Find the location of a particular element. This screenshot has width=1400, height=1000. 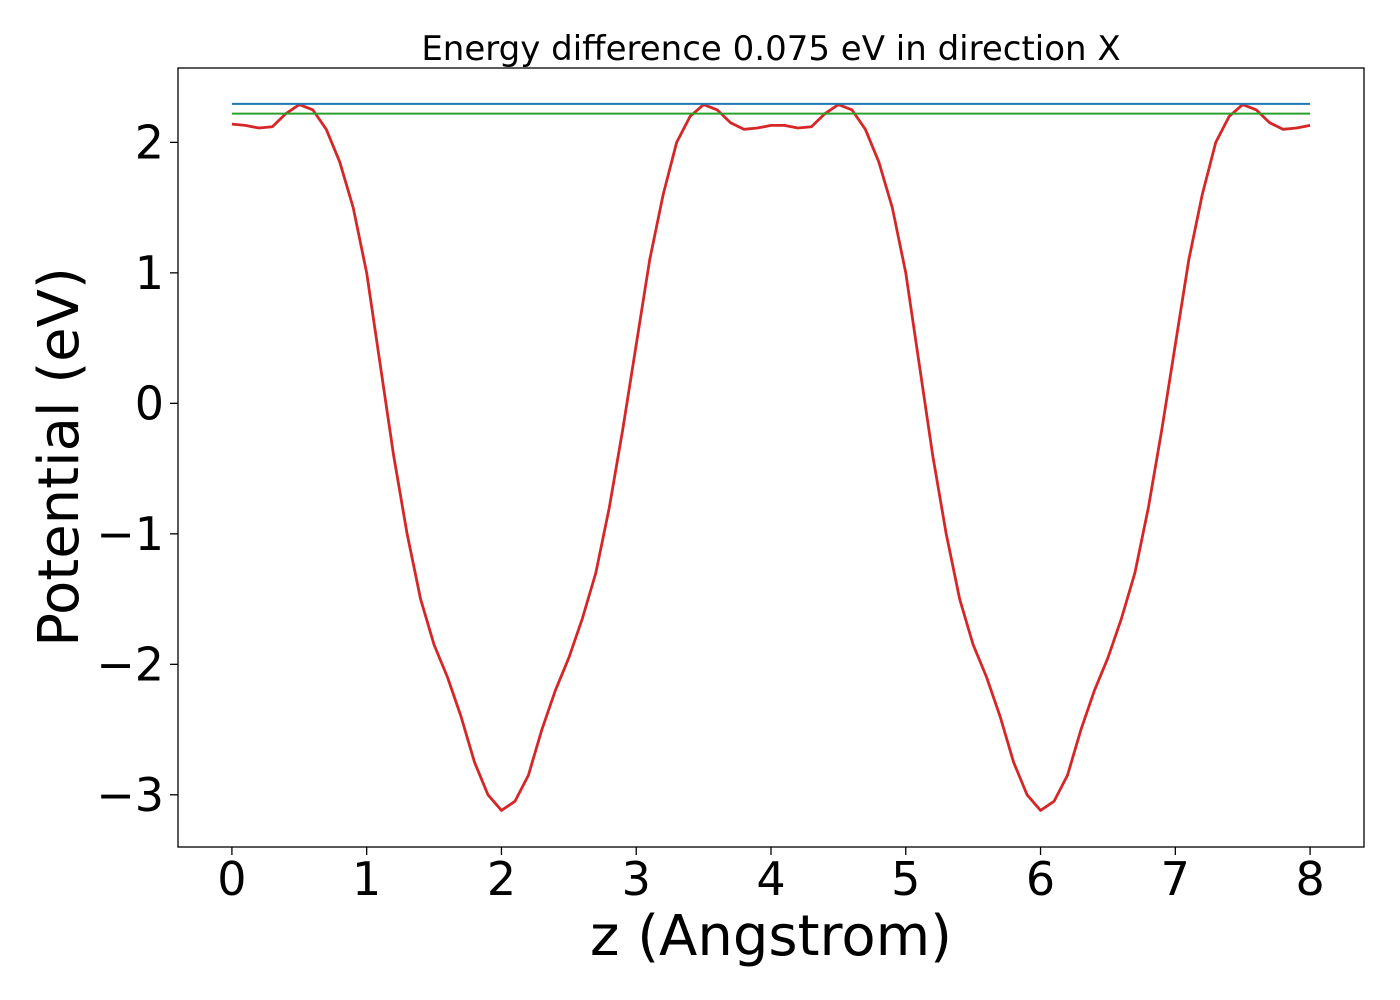

x-tick-label: 7 is located at coordinates (1175, 879).